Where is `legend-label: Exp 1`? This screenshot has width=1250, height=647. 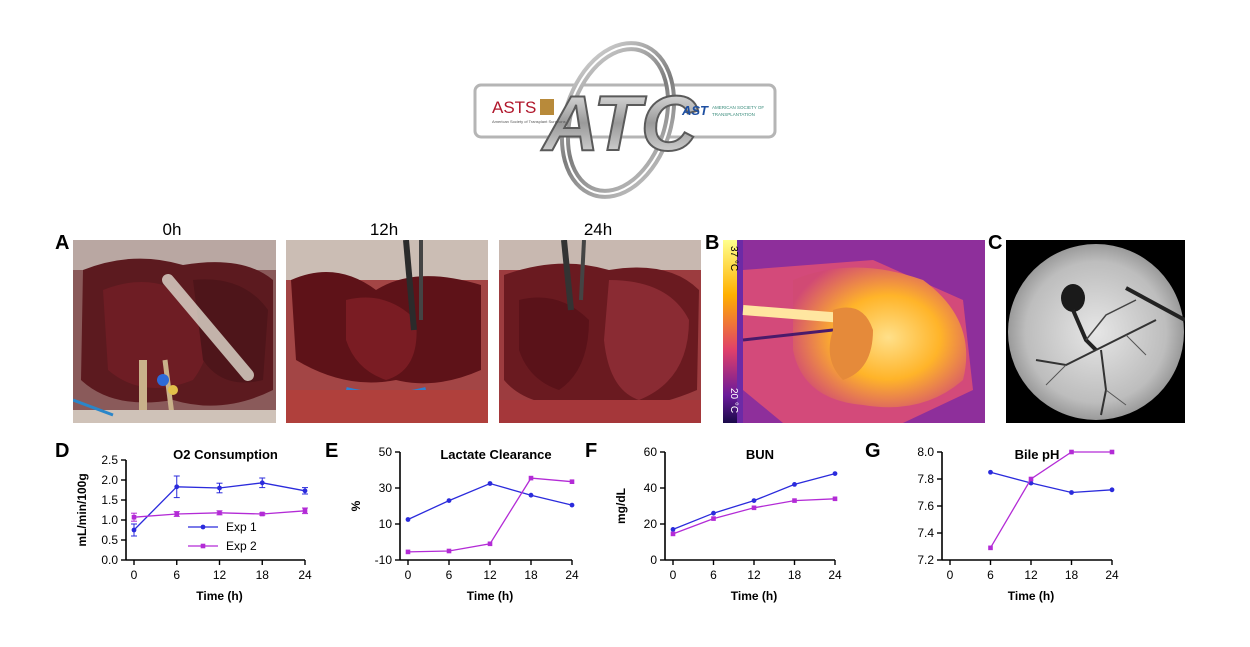
legend-label: Exp 1 is located at coordinates (241, 527).